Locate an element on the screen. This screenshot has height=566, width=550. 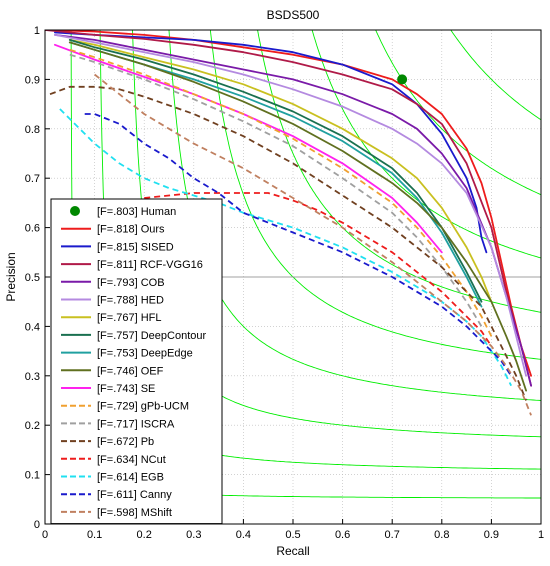
y-axis-label: Precision is located at coordinates (11, 276).